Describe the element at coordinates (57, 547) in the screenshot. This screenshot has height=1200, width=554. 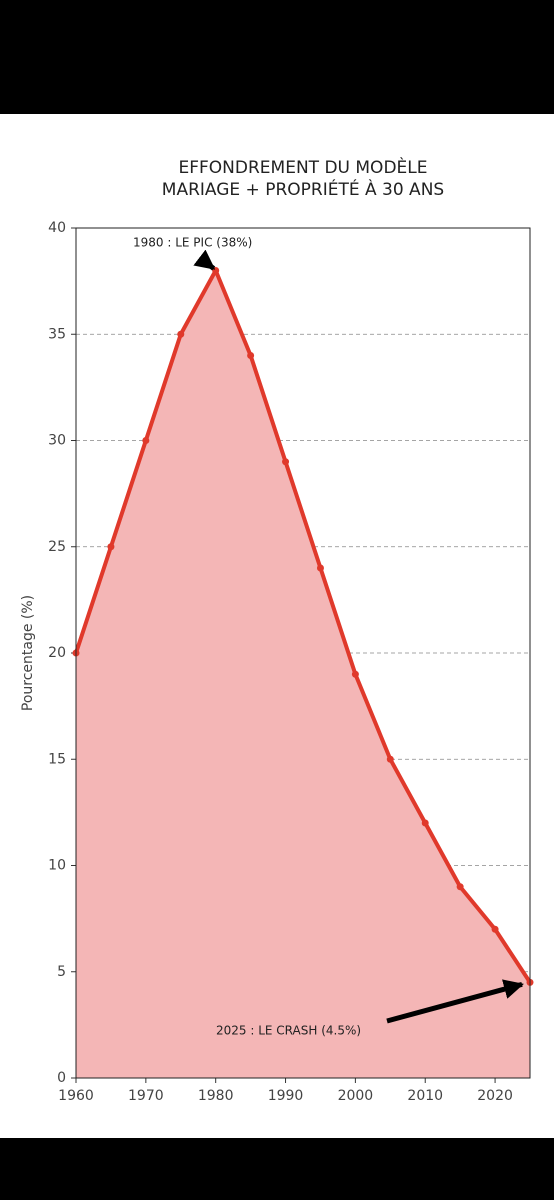
I see `y-tick-label: 25` at that location.